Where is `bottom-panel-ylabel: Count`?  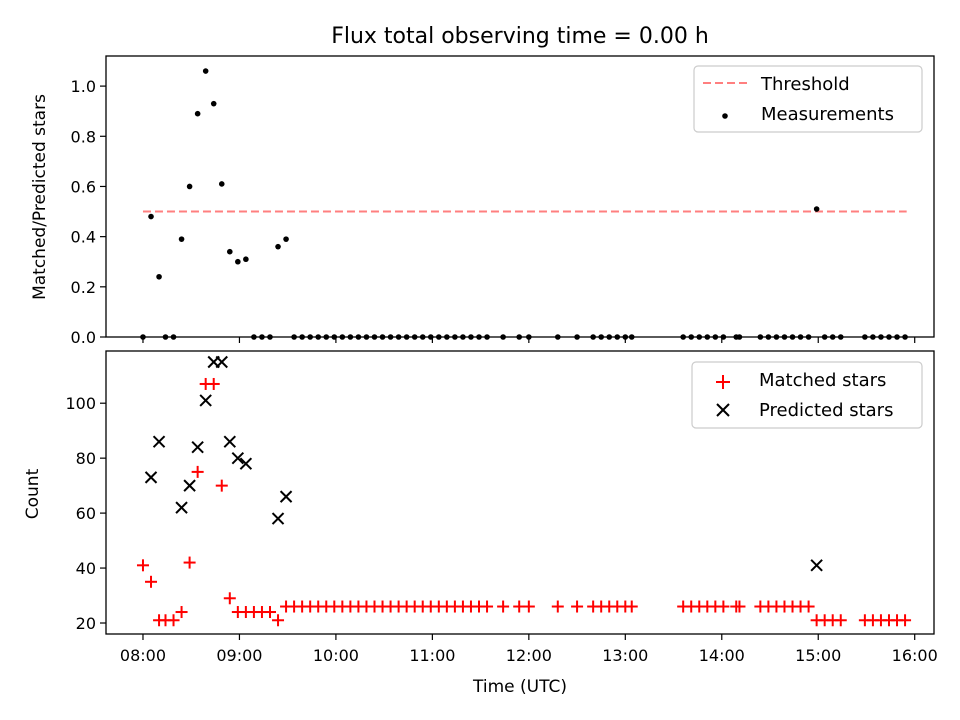
bottom-panel-ylabel: Count is located at coordinates (33, 493).